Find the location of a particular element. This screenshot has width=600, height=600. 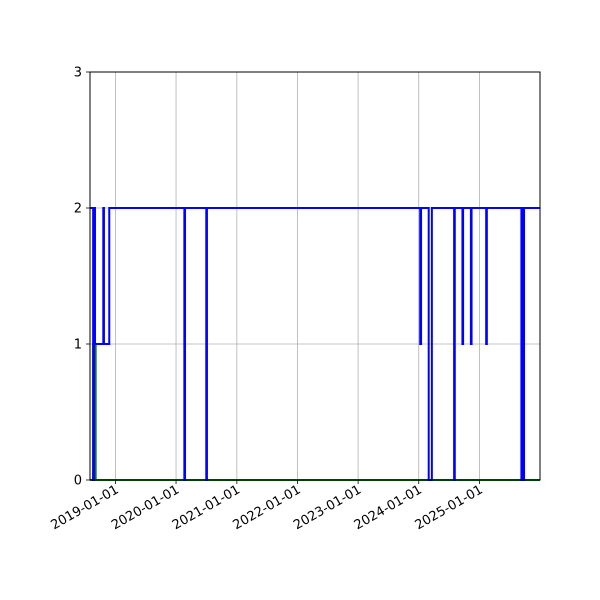

x-tick-label: 2019-01-01 is located at coordinates (84, 507).